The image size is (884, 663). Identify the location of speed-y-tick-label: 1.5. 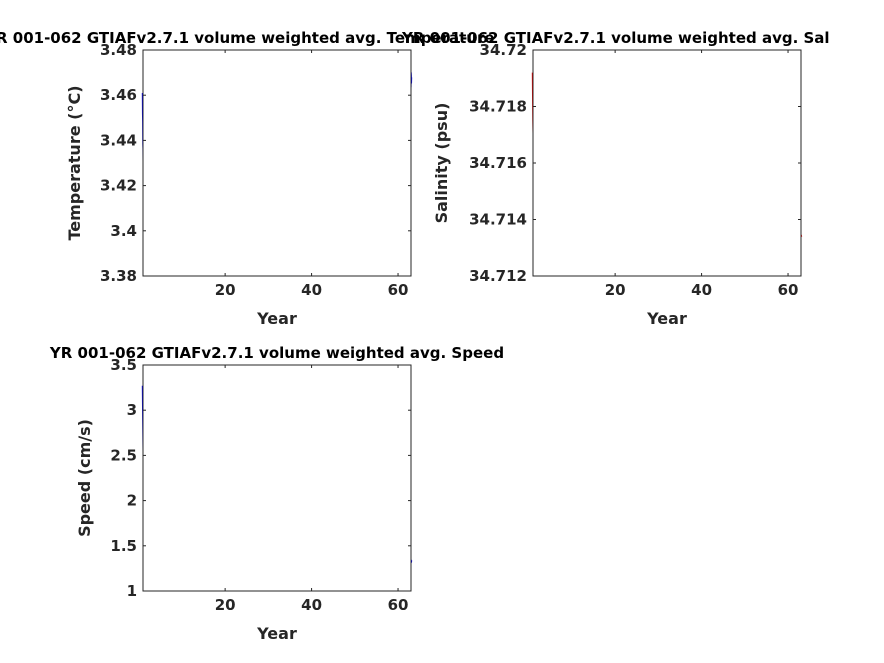
(123, 546).